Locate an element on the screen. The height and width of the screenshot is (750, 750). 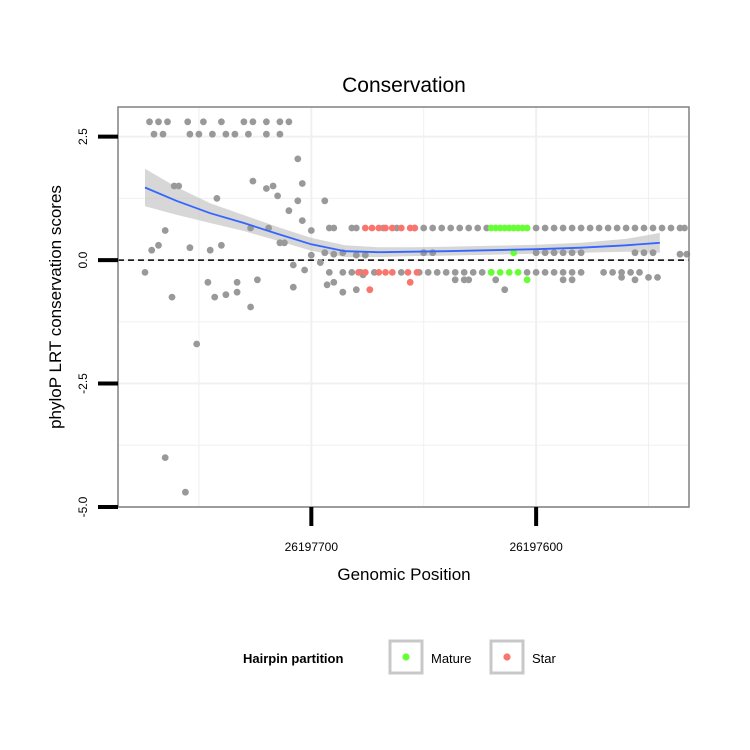
y-tick-label: 2.5 is located at coordinates (83, 136).